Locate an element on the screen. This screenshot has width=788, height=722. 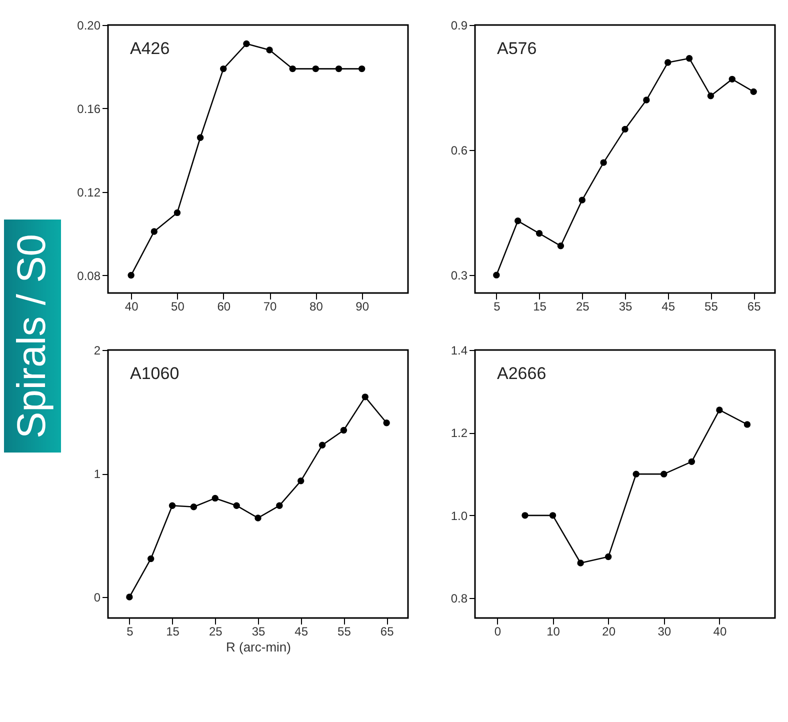
y-tick-label: 0.12 is located at coordinates (89, 192).